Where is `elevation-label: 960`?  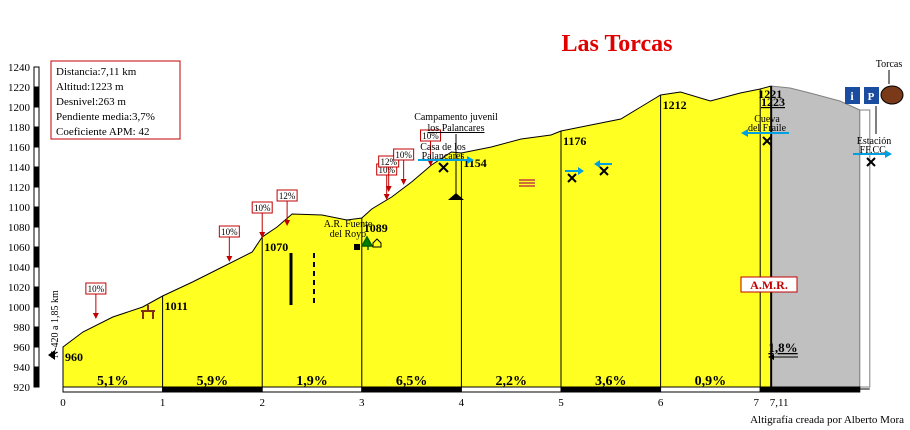 elevation-label: 960 is located at coordinates (74, 357).